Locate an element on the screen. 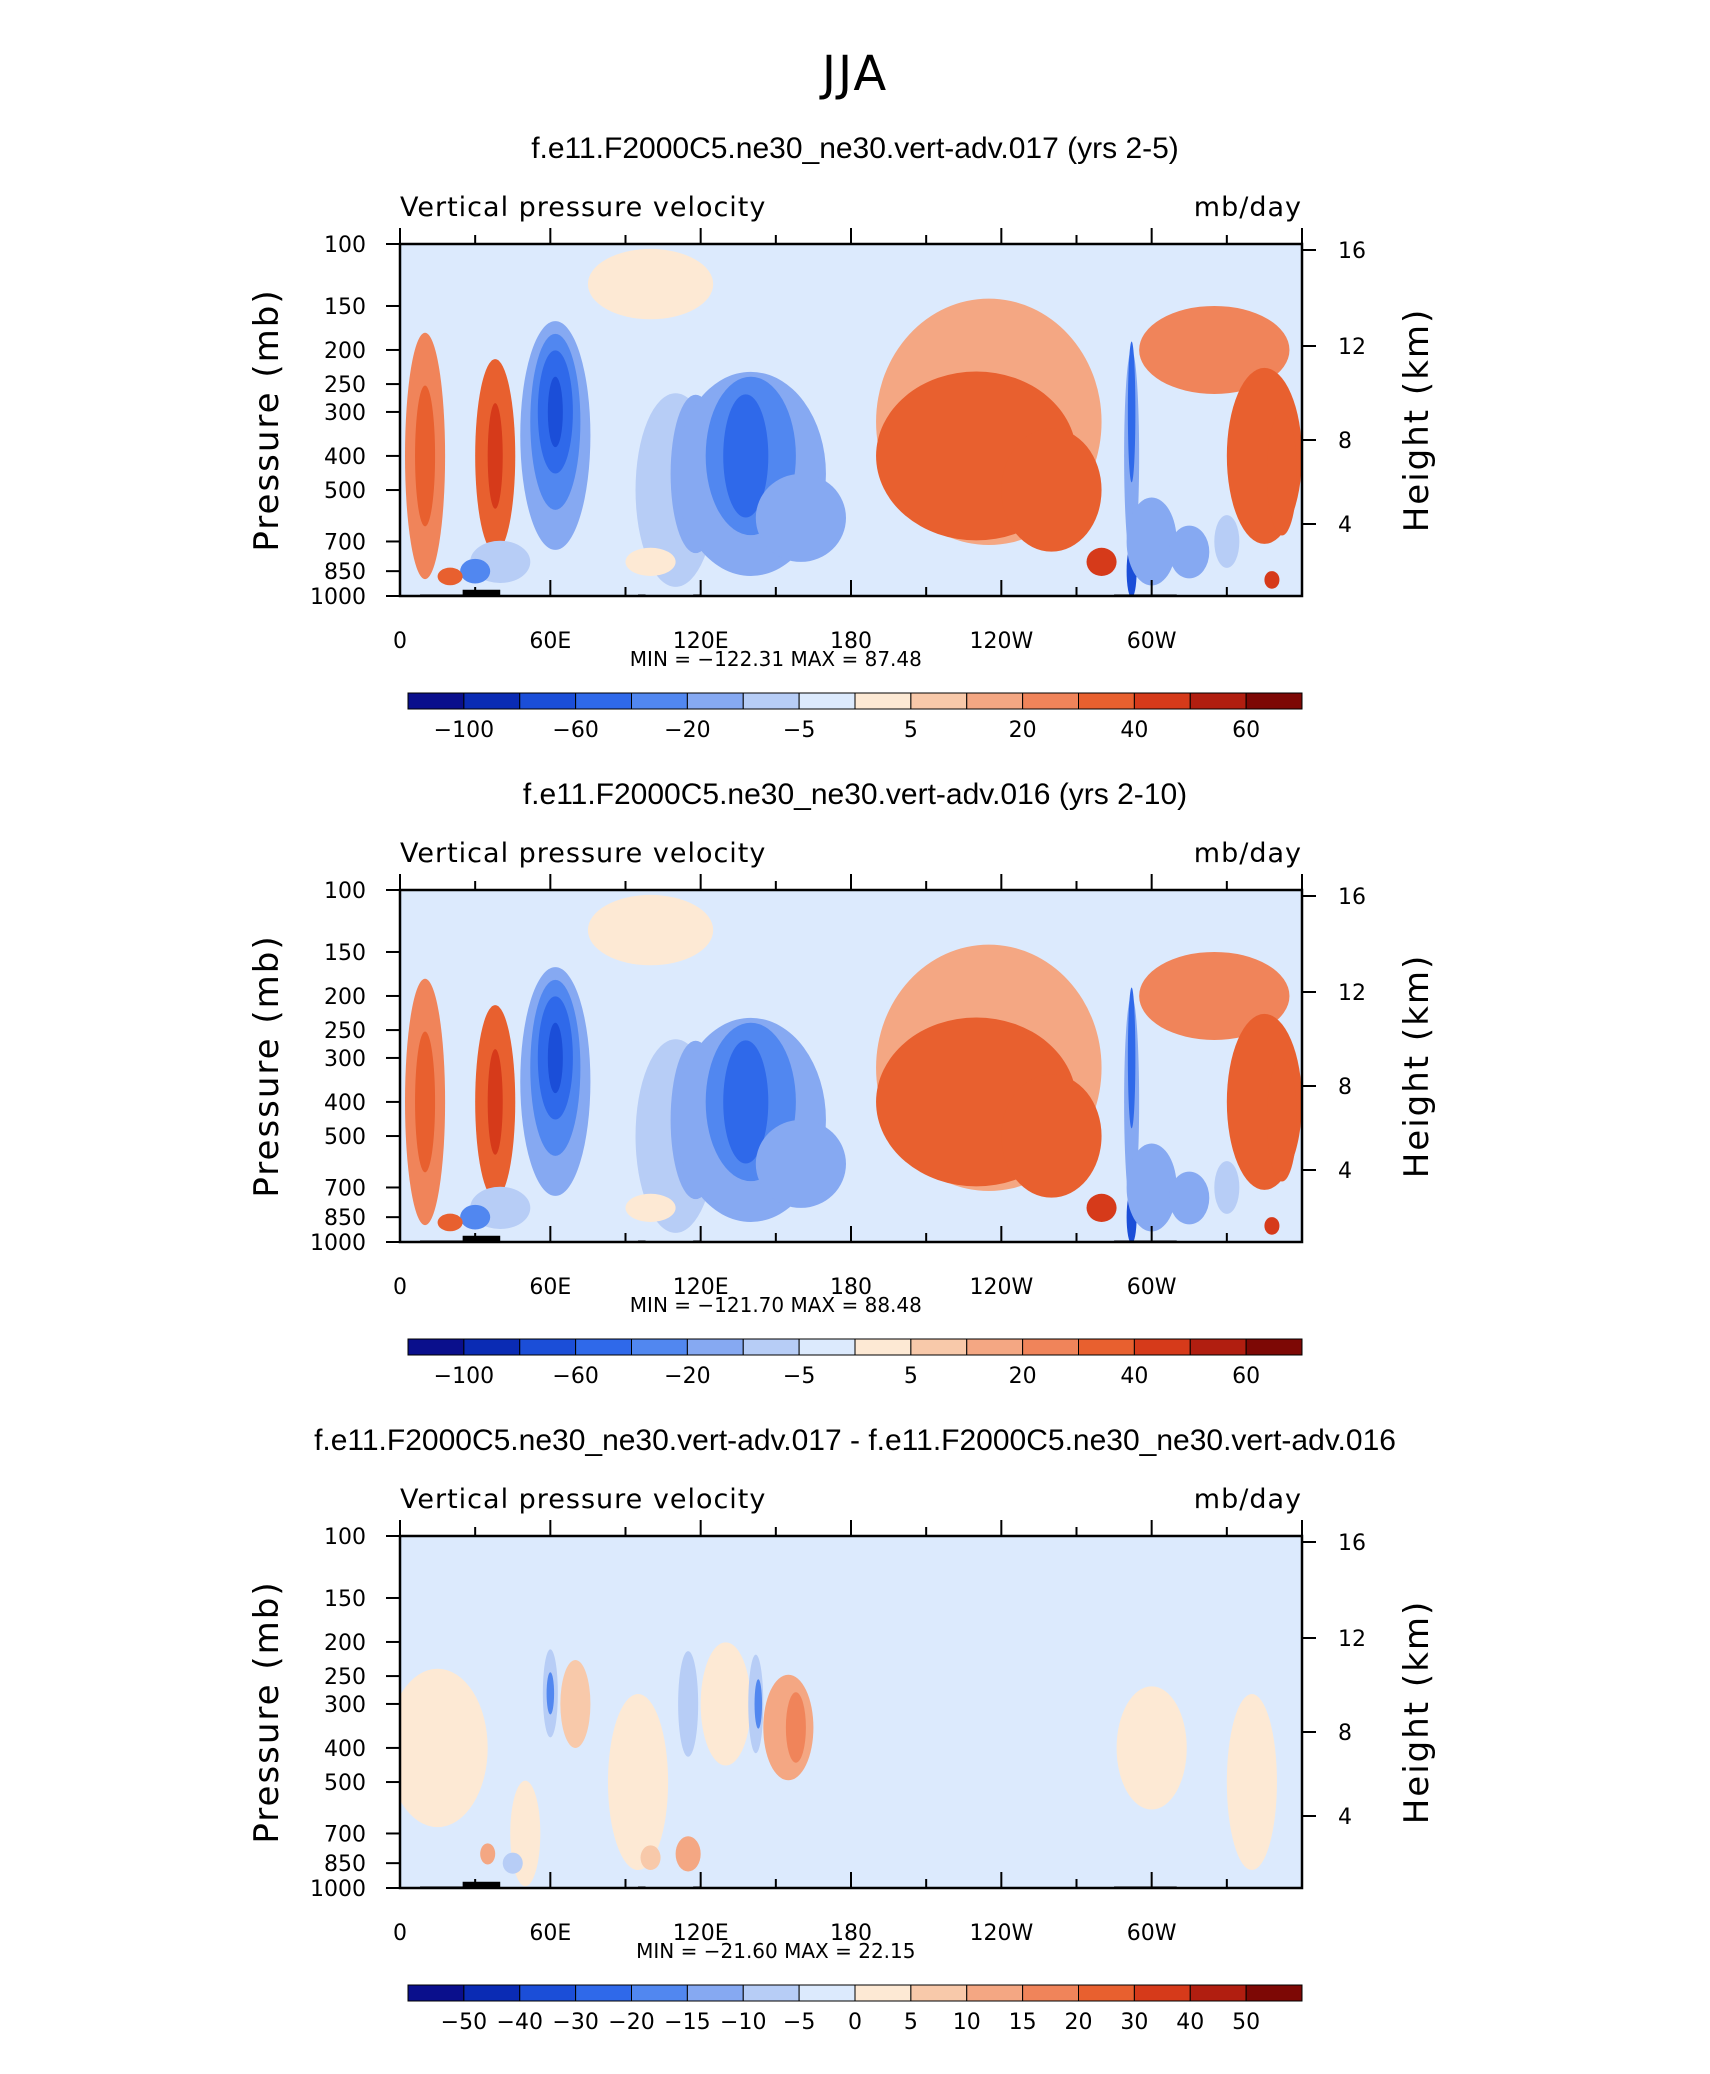 The image size is (1710, 2074). colorbar-label: −60 is located at coordinates (575, 730).